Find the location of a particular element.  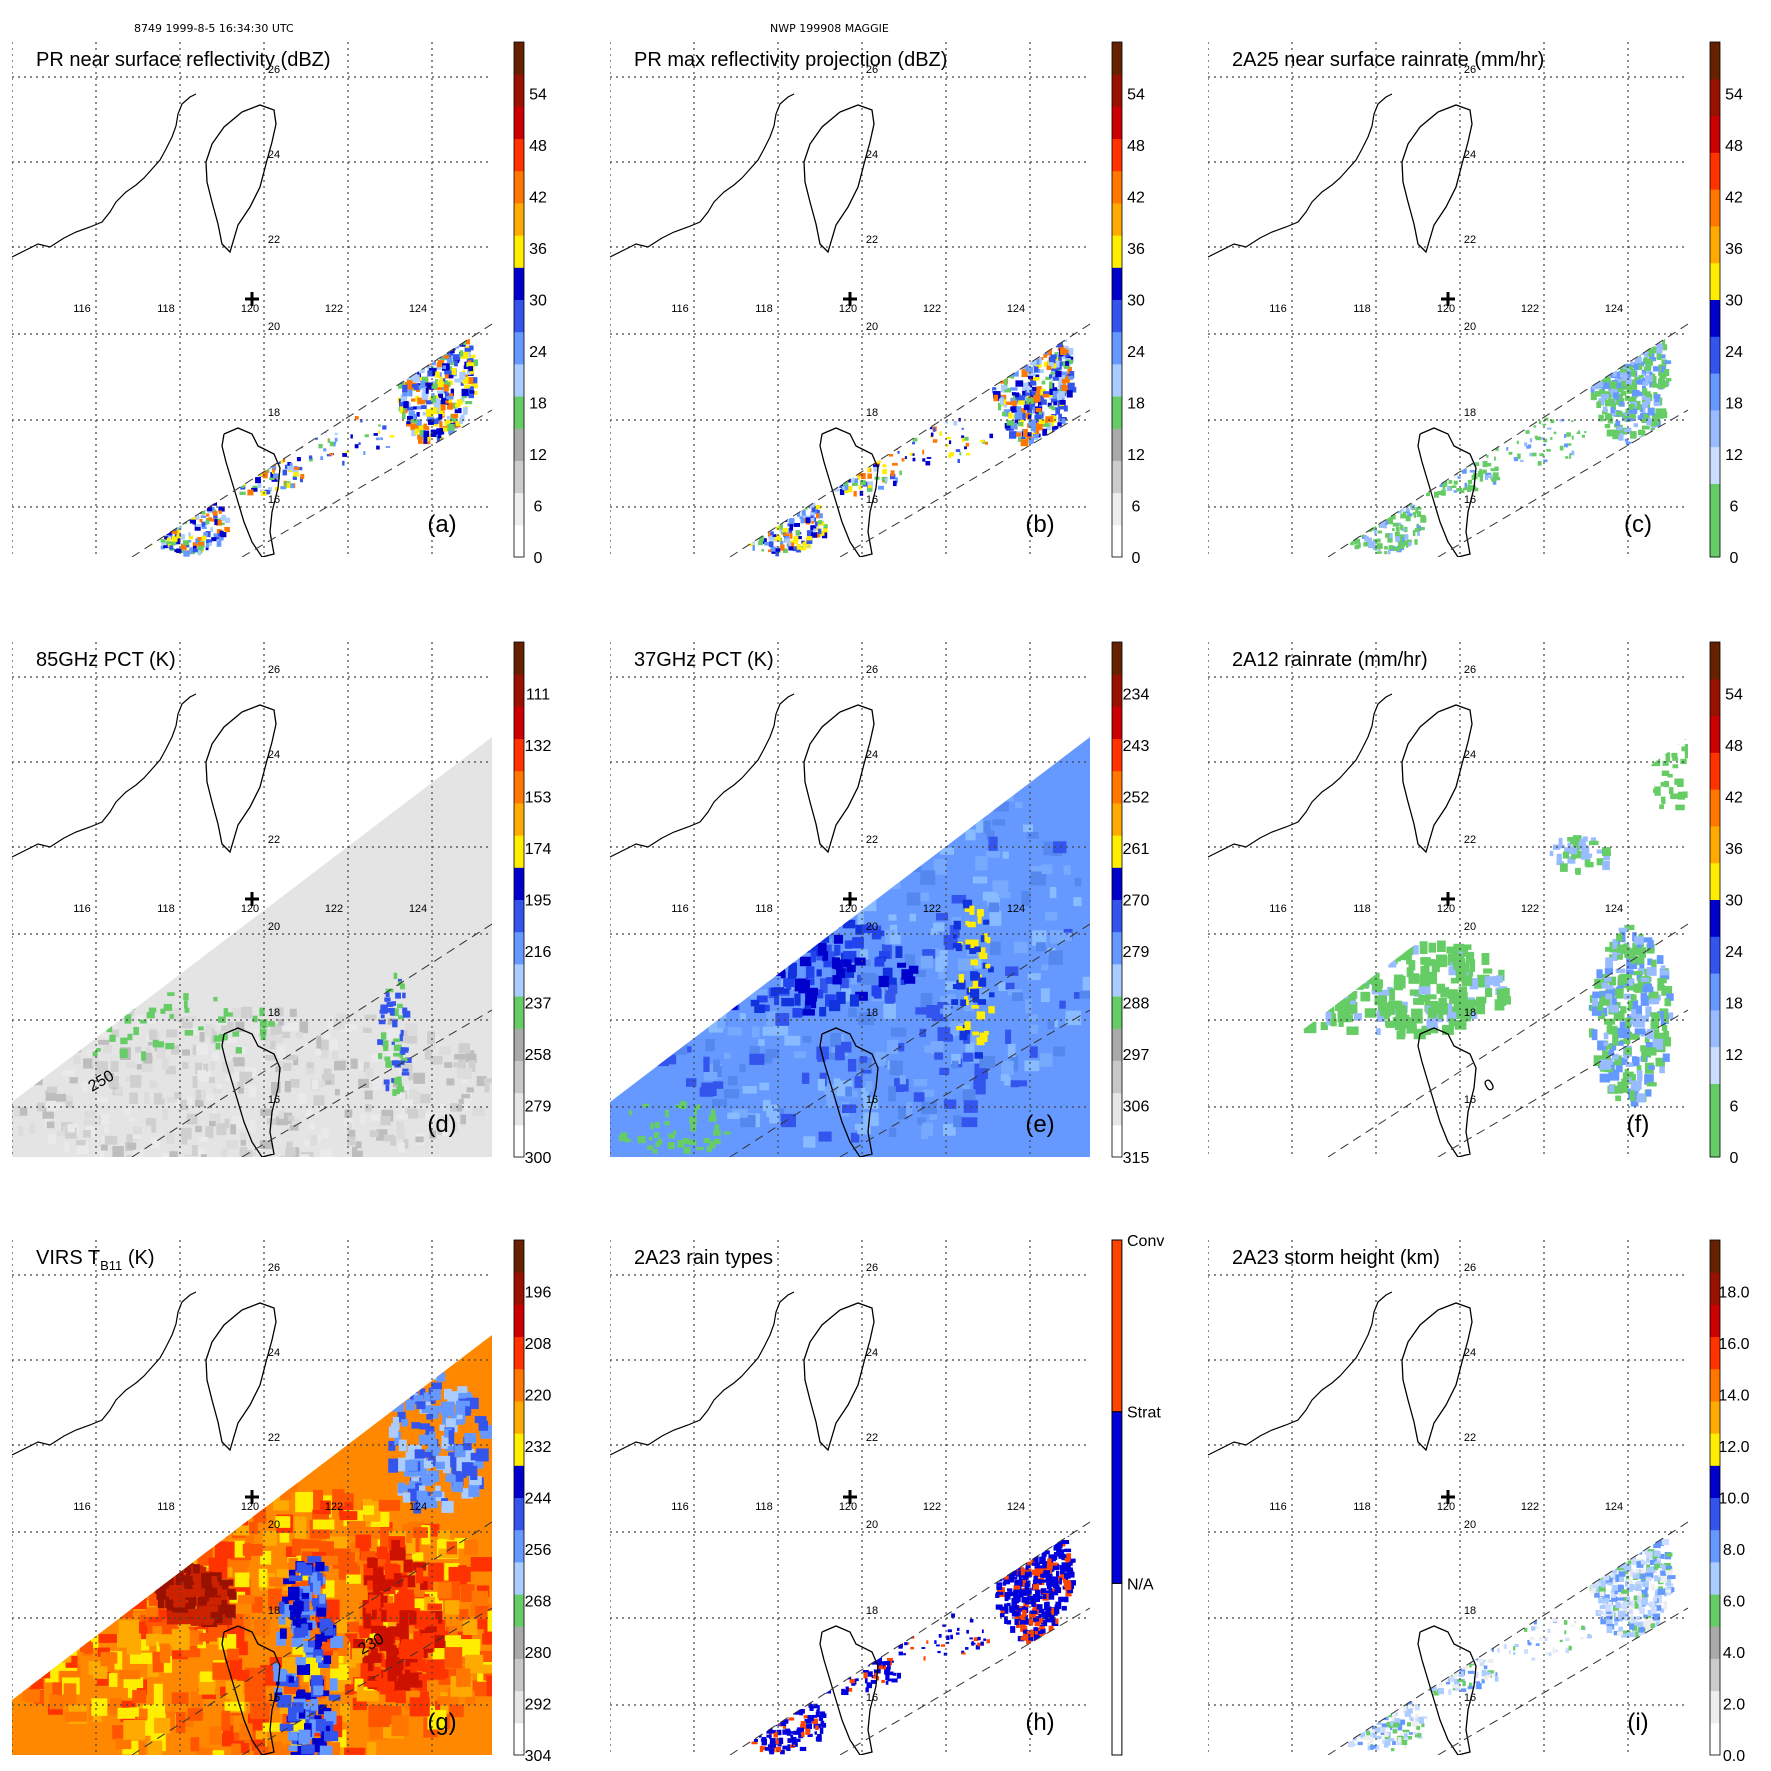

coastline-taiwan is located at coordinates (839, 179).